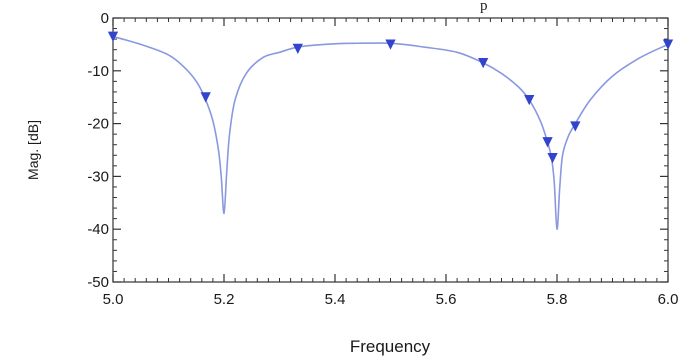 The image size is (686, 358). Describe the element at coordinates (390, 346) in the screenshot. I see `x-axis-label: Frequency` at that location.